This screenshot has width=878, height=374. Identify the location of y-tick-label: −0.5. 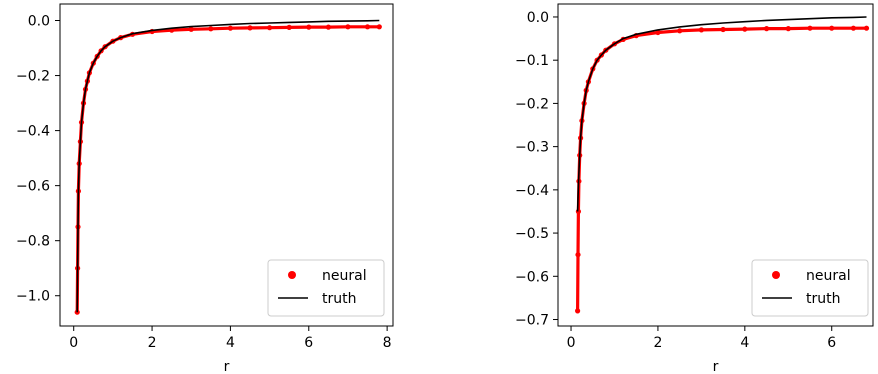
(532, 234).